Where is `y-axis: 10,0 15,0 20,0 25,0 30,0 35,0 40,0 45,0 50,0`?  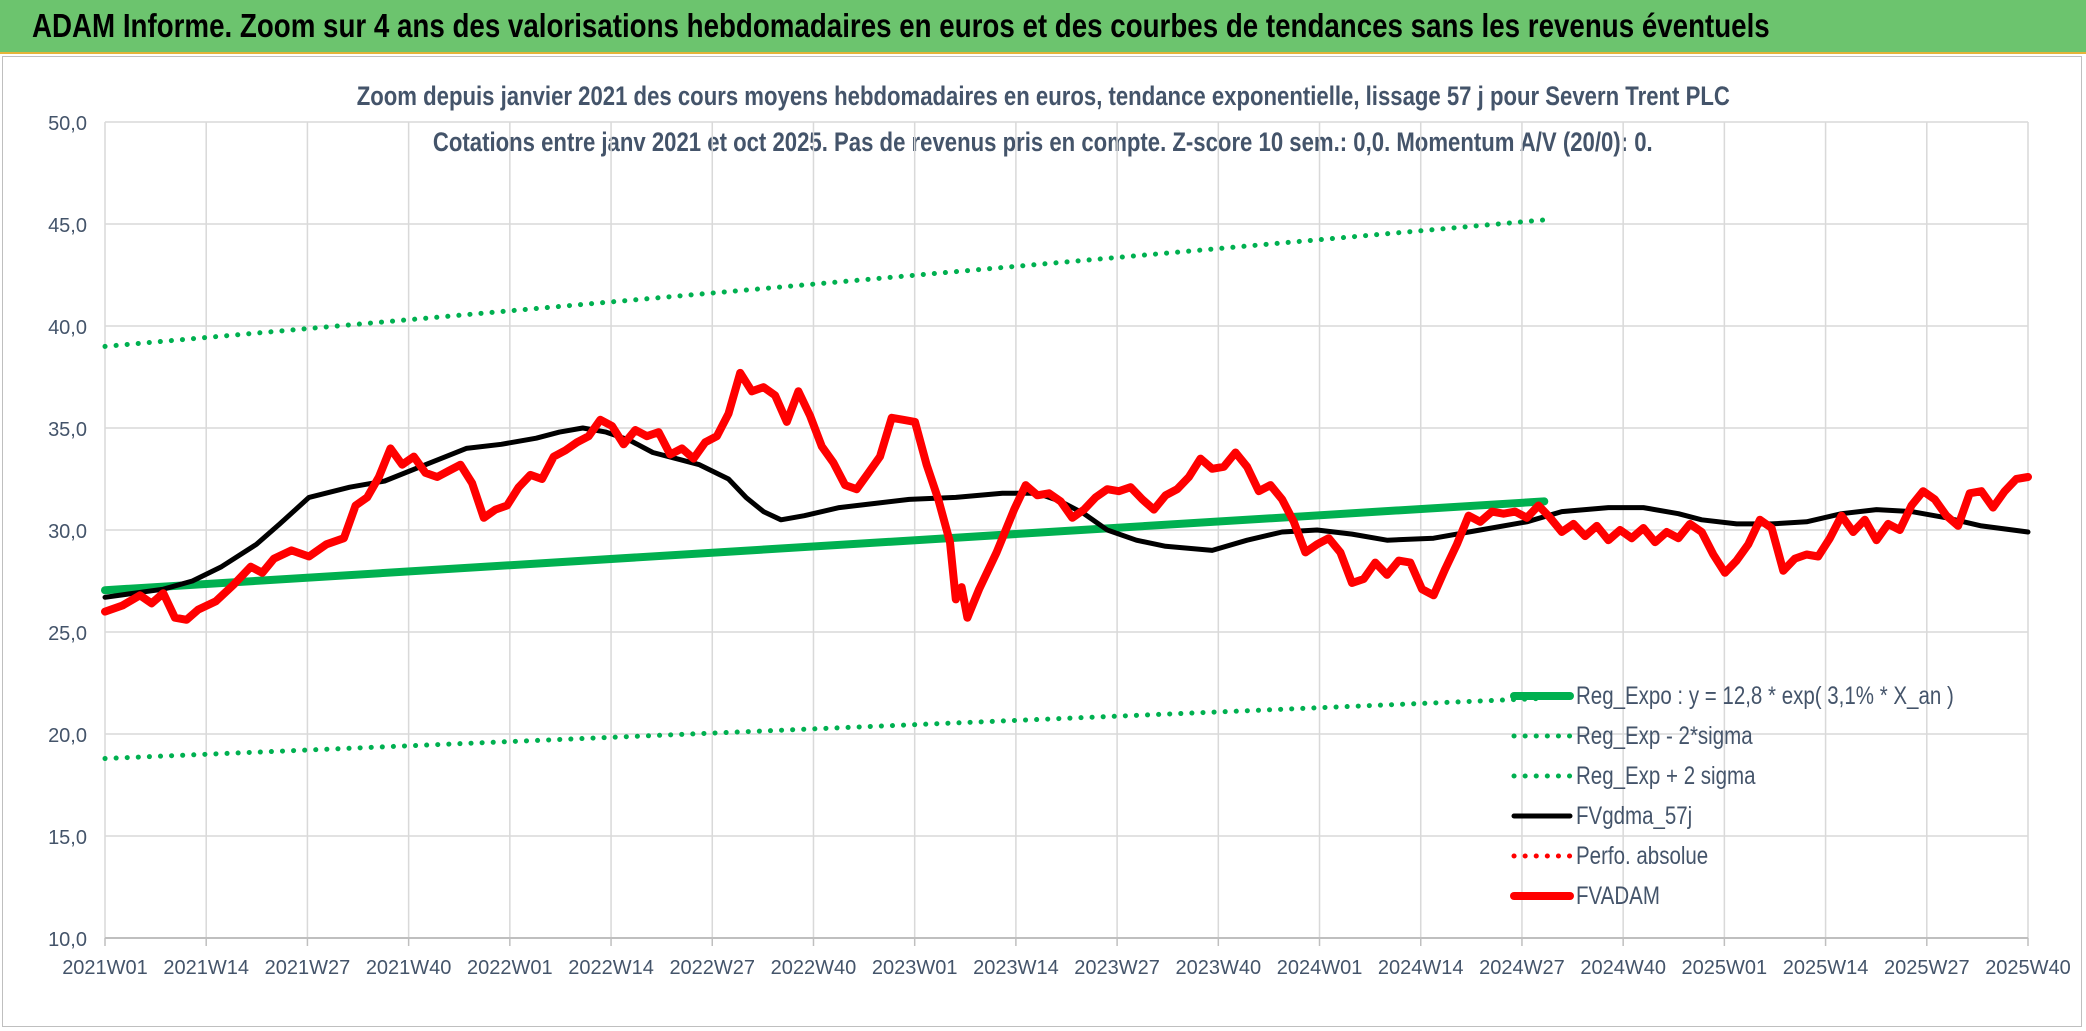
y-axis: 10,0 15,0 20,0 25,0 30,0 35,0 40,0 45,0 50,0 is located at coordinates (67, 532).